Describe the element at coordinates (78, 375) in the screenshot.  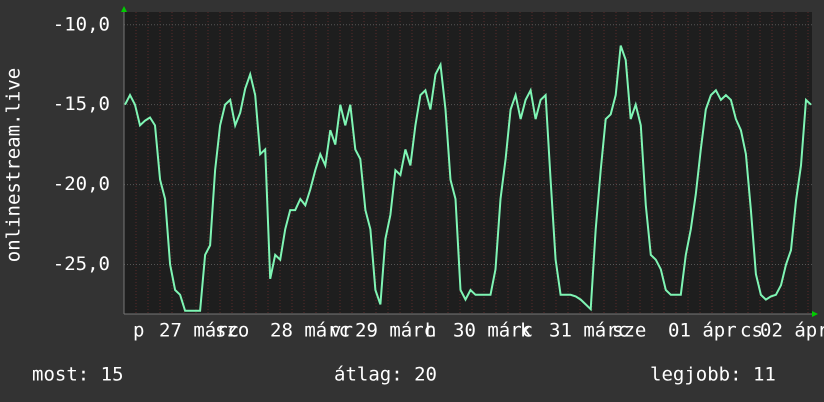
I see `footer-current: most: 15` at that location.